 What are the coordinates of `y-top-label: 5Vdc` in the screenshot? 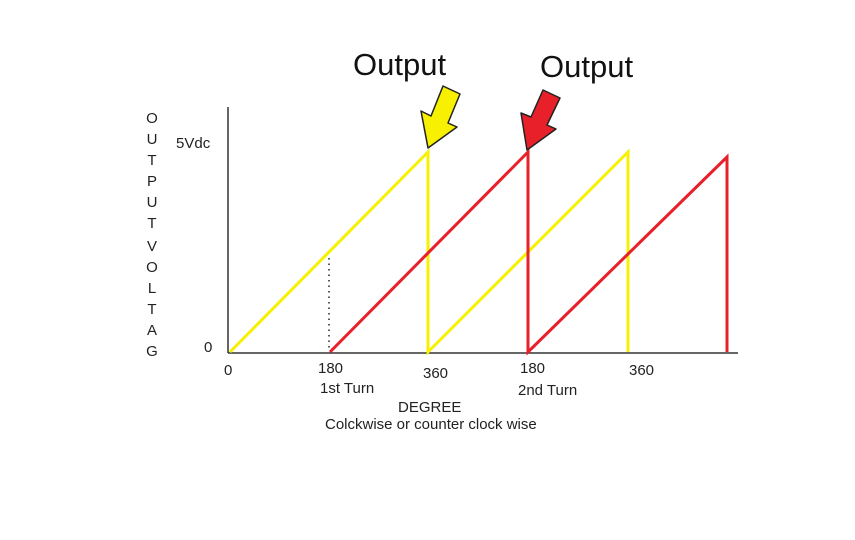 It's located at (193, 143).